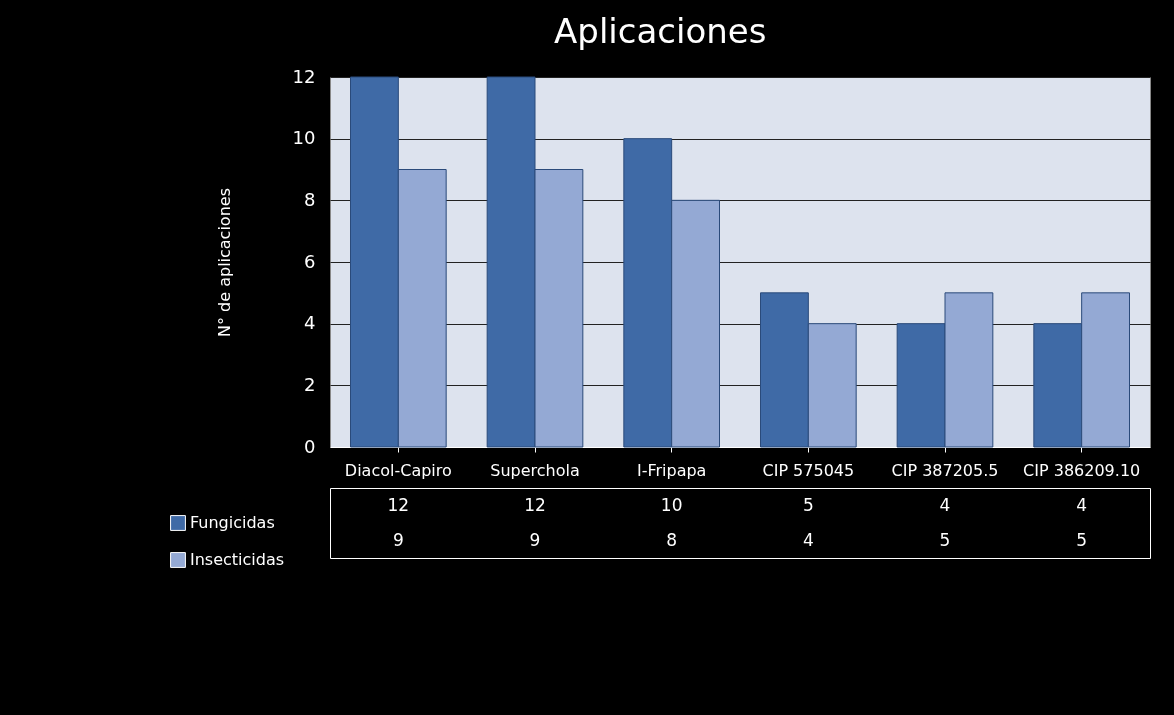 The width and height of the screenshot is (1174, 715). Describe the element at coordinates (310, 199) in the screenshot. I see `y-tick-label: 8` at that location.